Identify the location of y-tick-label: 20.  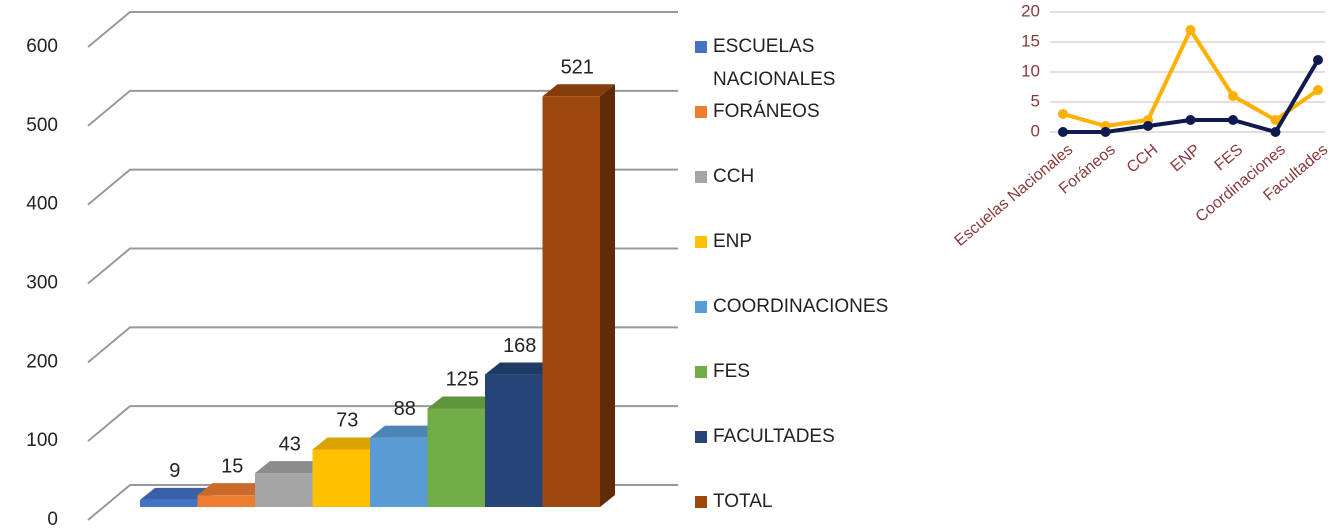
(1030, 10).